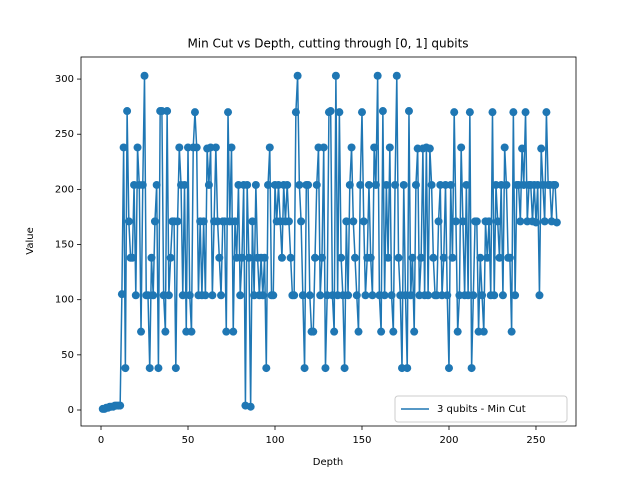  What do you see at coordinates (64, 245) in the screenshot?
I see `y-tick-label: 150` at bounding box center [64, 245].